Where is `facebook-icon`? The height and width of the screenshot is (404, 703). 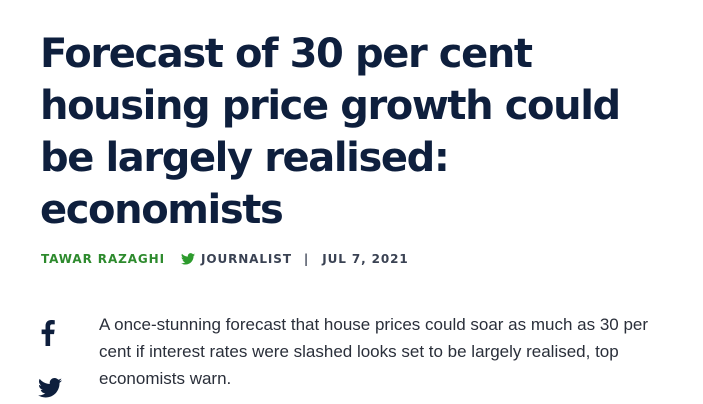
facebook-icon is located at coordinates (48, 333).